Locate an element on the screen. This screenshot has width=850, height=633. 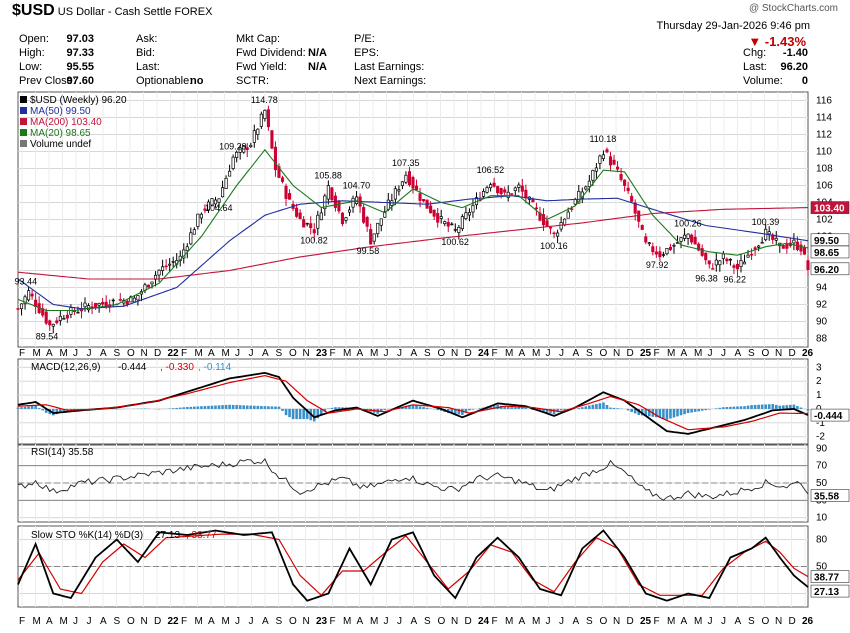
price-annotation: 96.38 is located at coordinates (706, 278).